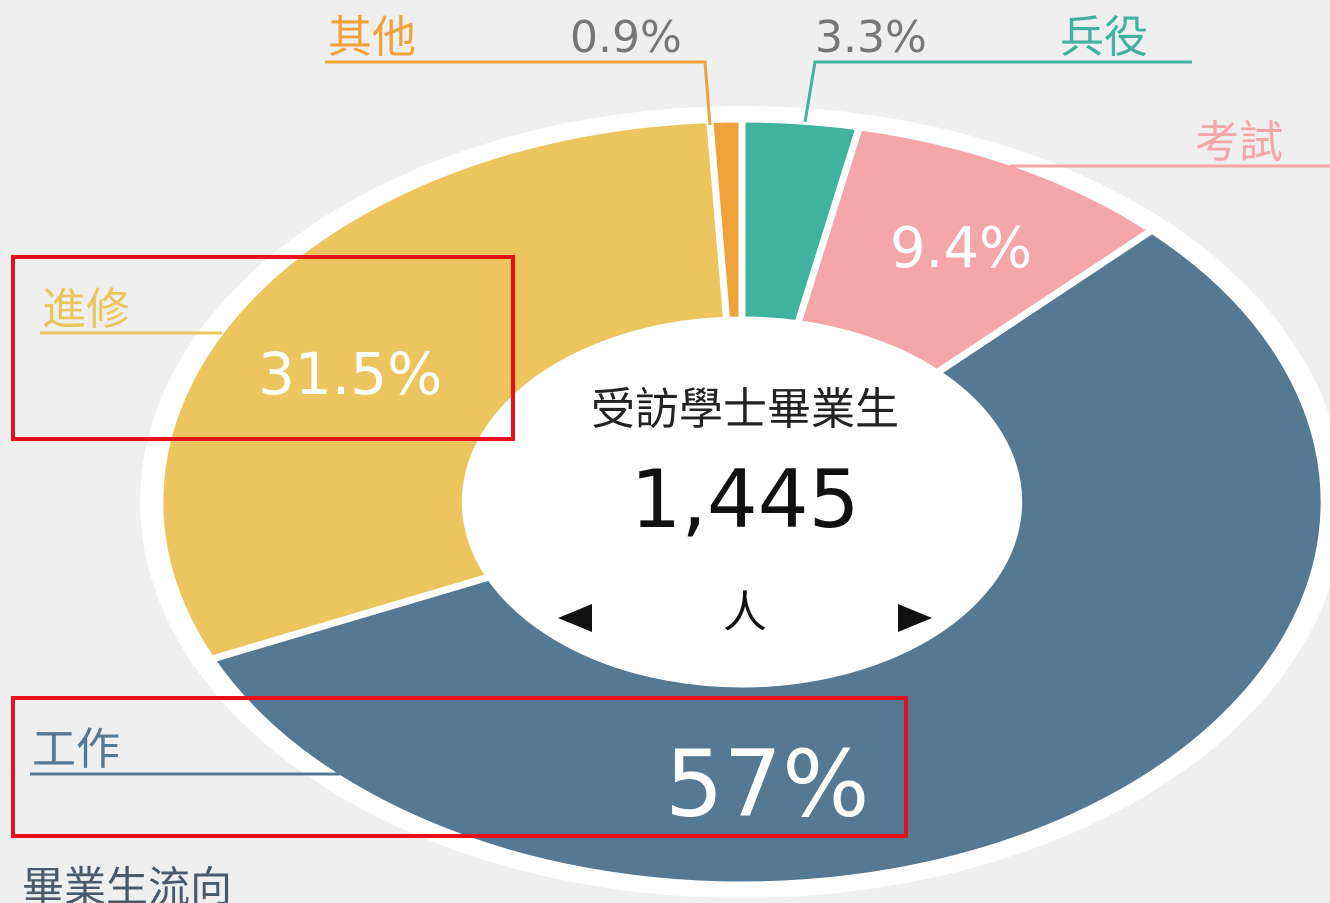  I want to click on value-label: 9.4%, so click(961, 248).